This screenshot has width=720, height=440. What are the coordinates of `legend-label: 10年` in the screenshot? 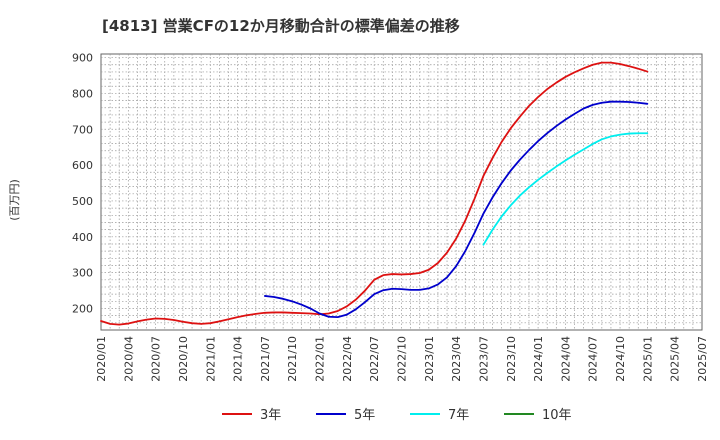 It's located at (557, 415).